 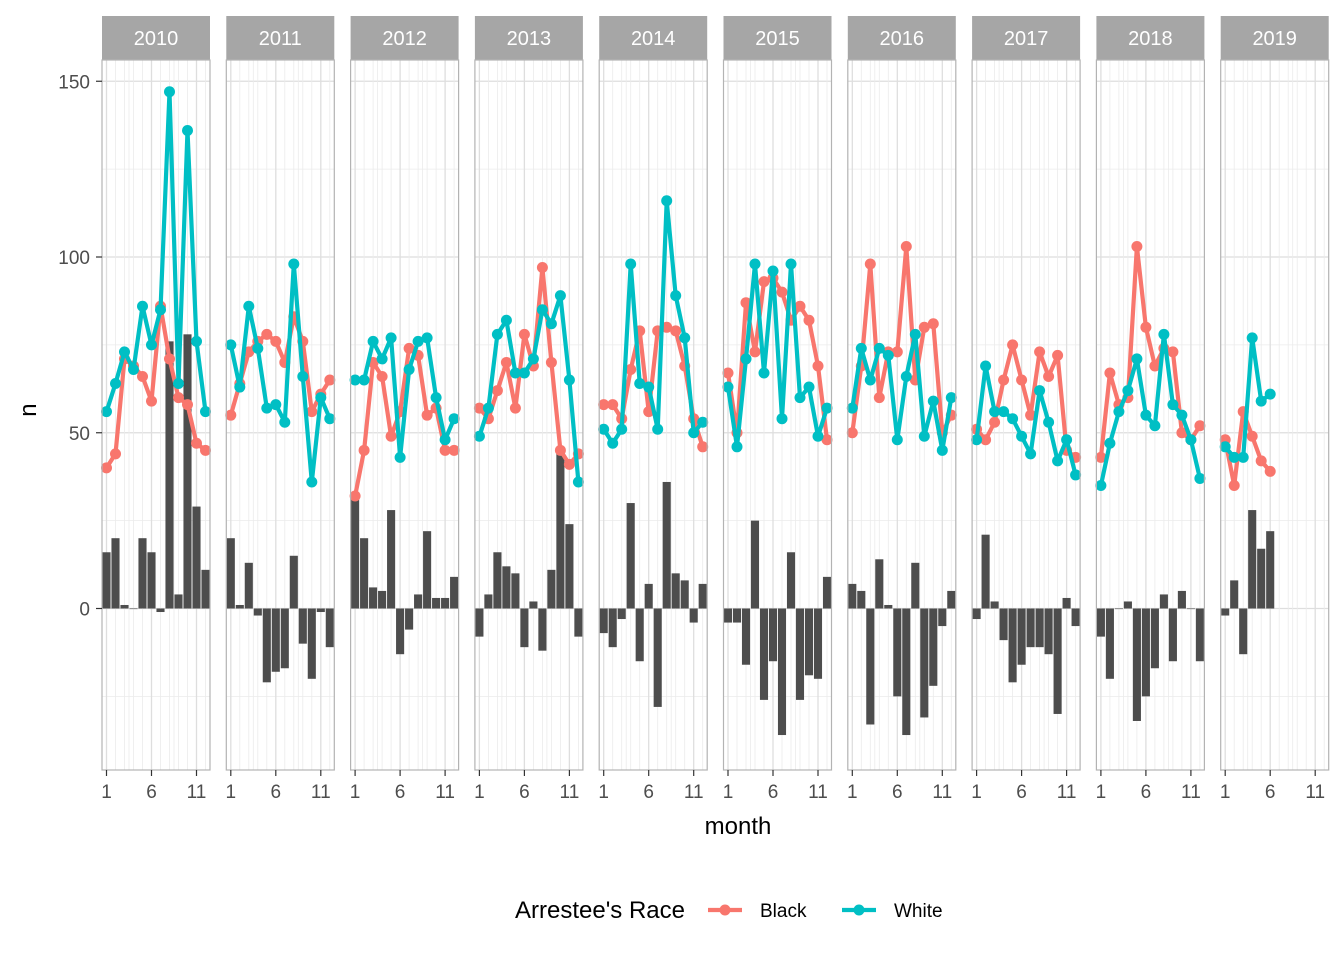 I want to click on panel-2010: 2010 1 6 11, so click(x=156, y=409).